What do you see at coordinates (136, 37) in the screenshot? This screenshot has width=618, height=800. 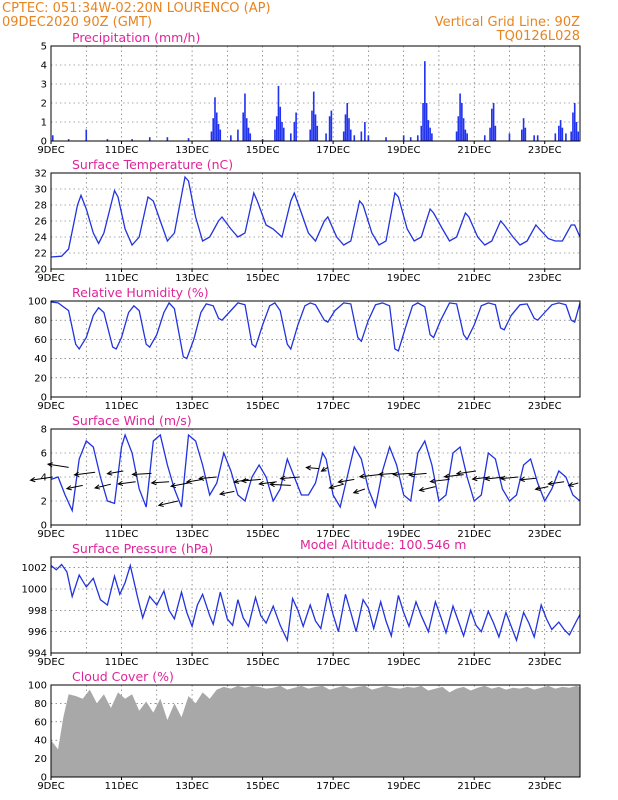 I see `precipitation-title: Precipitation (mm/h)` at bounding box center [136, 37].